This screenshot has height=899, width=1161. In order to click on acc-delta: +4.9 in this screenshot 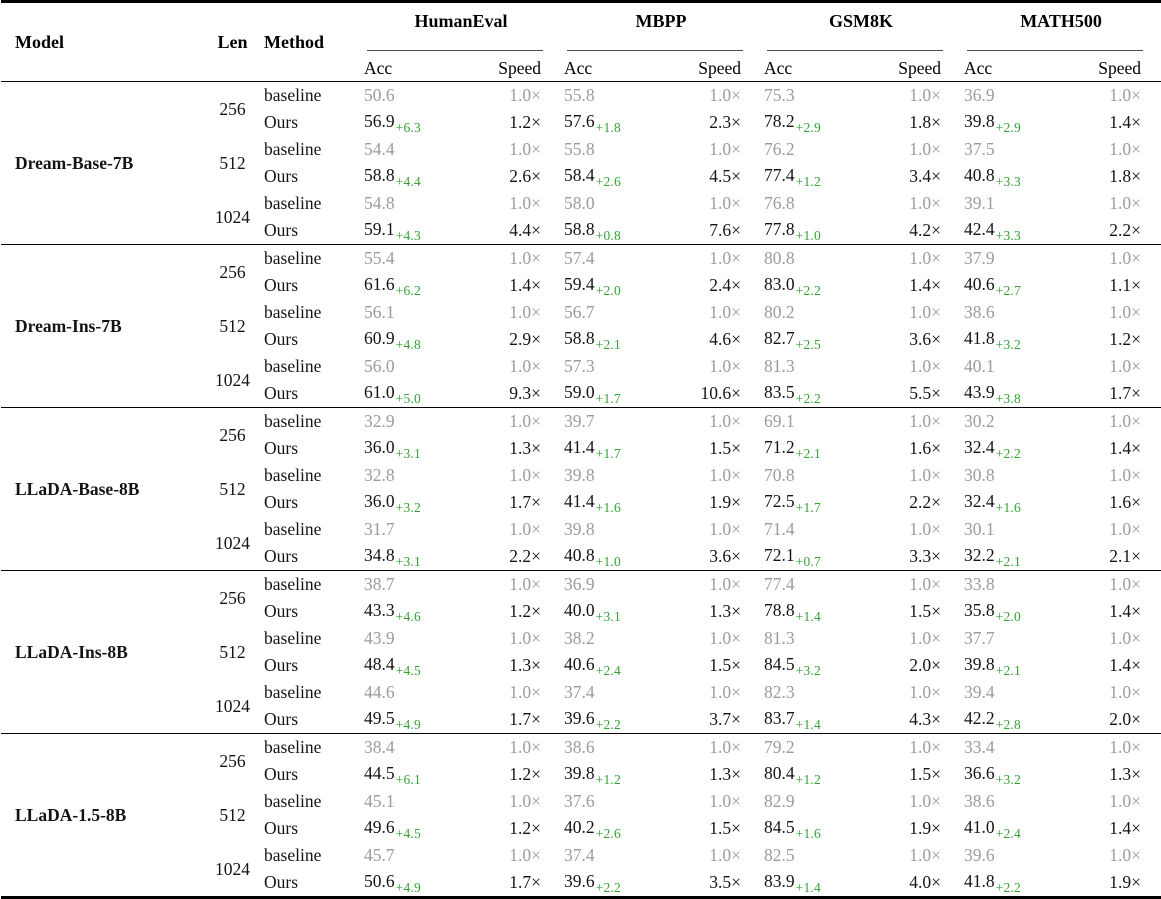, I will do `click(408, 724)`.